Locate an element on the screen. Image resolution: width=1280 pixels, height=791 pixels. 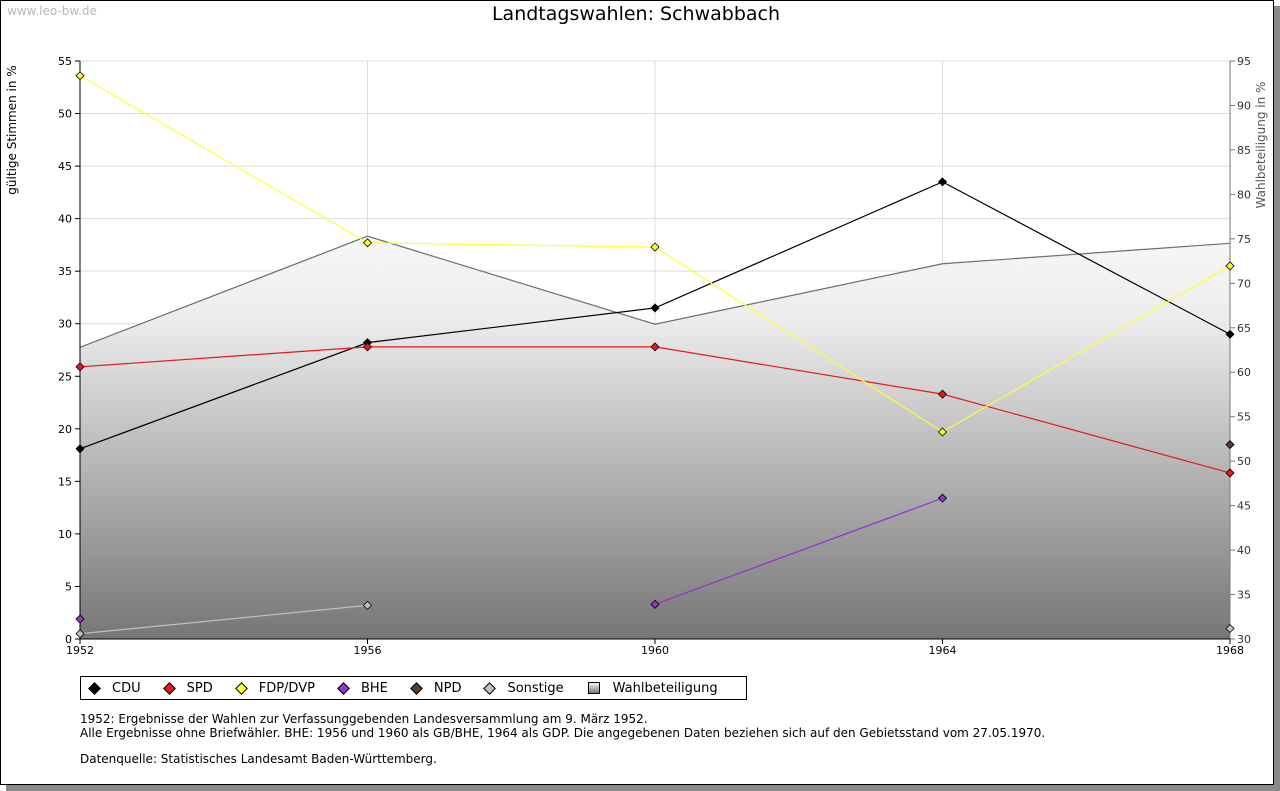
legend-item-spd: SPD is located at coordinates (187, 688).